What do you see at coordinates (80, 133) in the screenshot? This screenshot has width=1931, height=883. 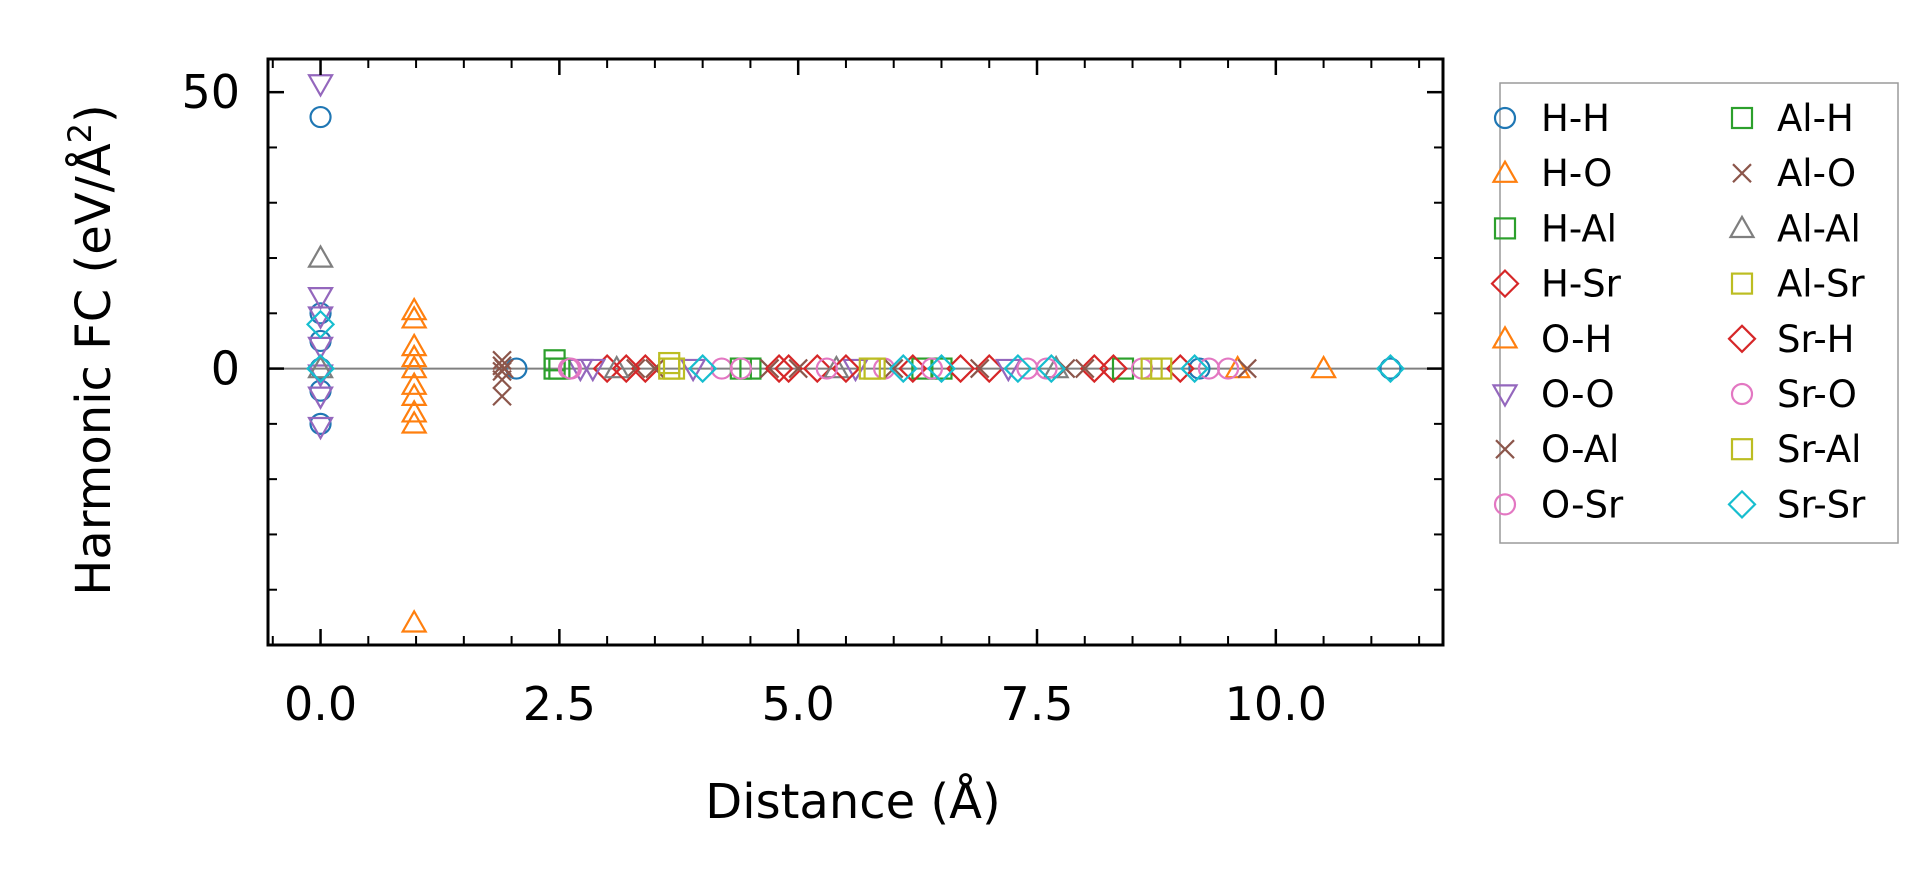 I see `y-axis-label-superscript: 2` at bounding box center [80, 133].